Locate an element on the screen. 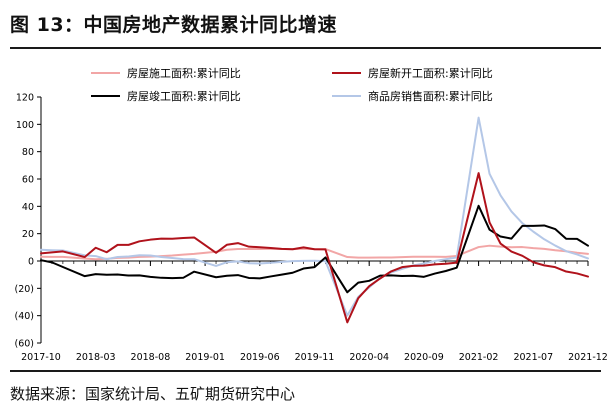 The height and width of the screenshot is (420, 611). x-tick-label: 2020-09 is located at coordinates (424, 357).